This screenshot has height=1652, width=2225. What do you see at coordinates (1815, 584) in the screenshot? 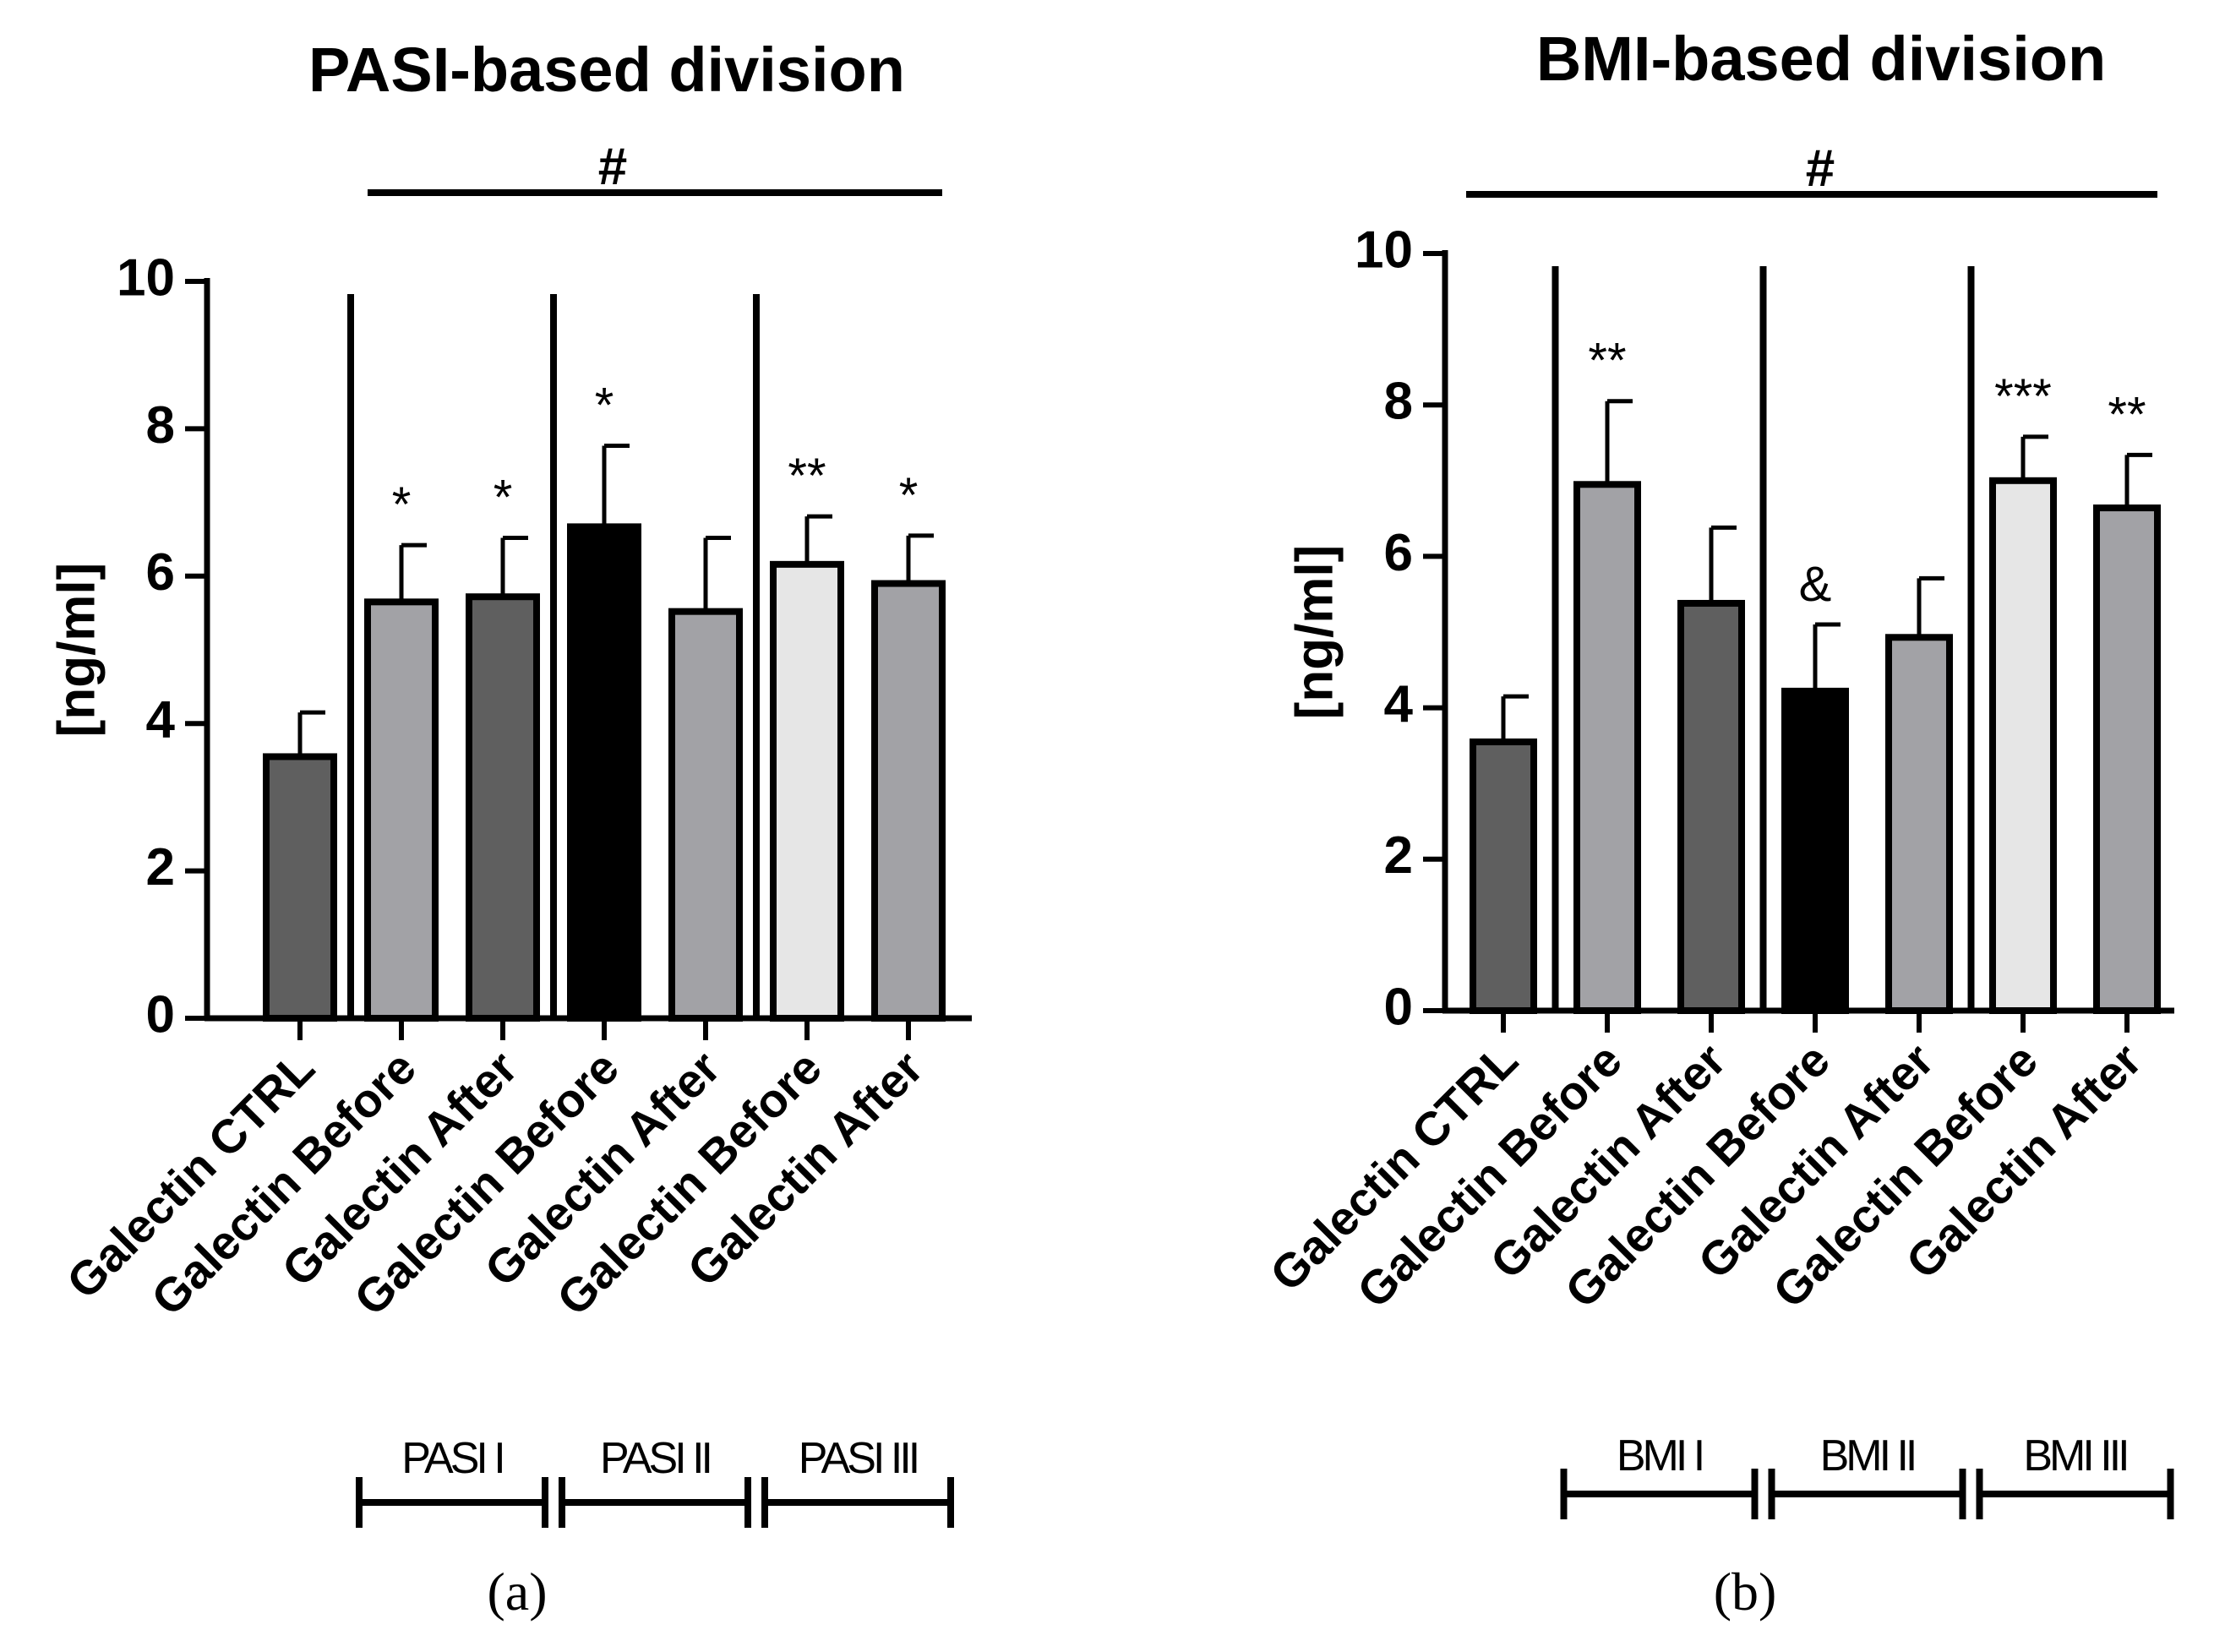
I see `significance-label: &` at bounding box center [1815, 584].